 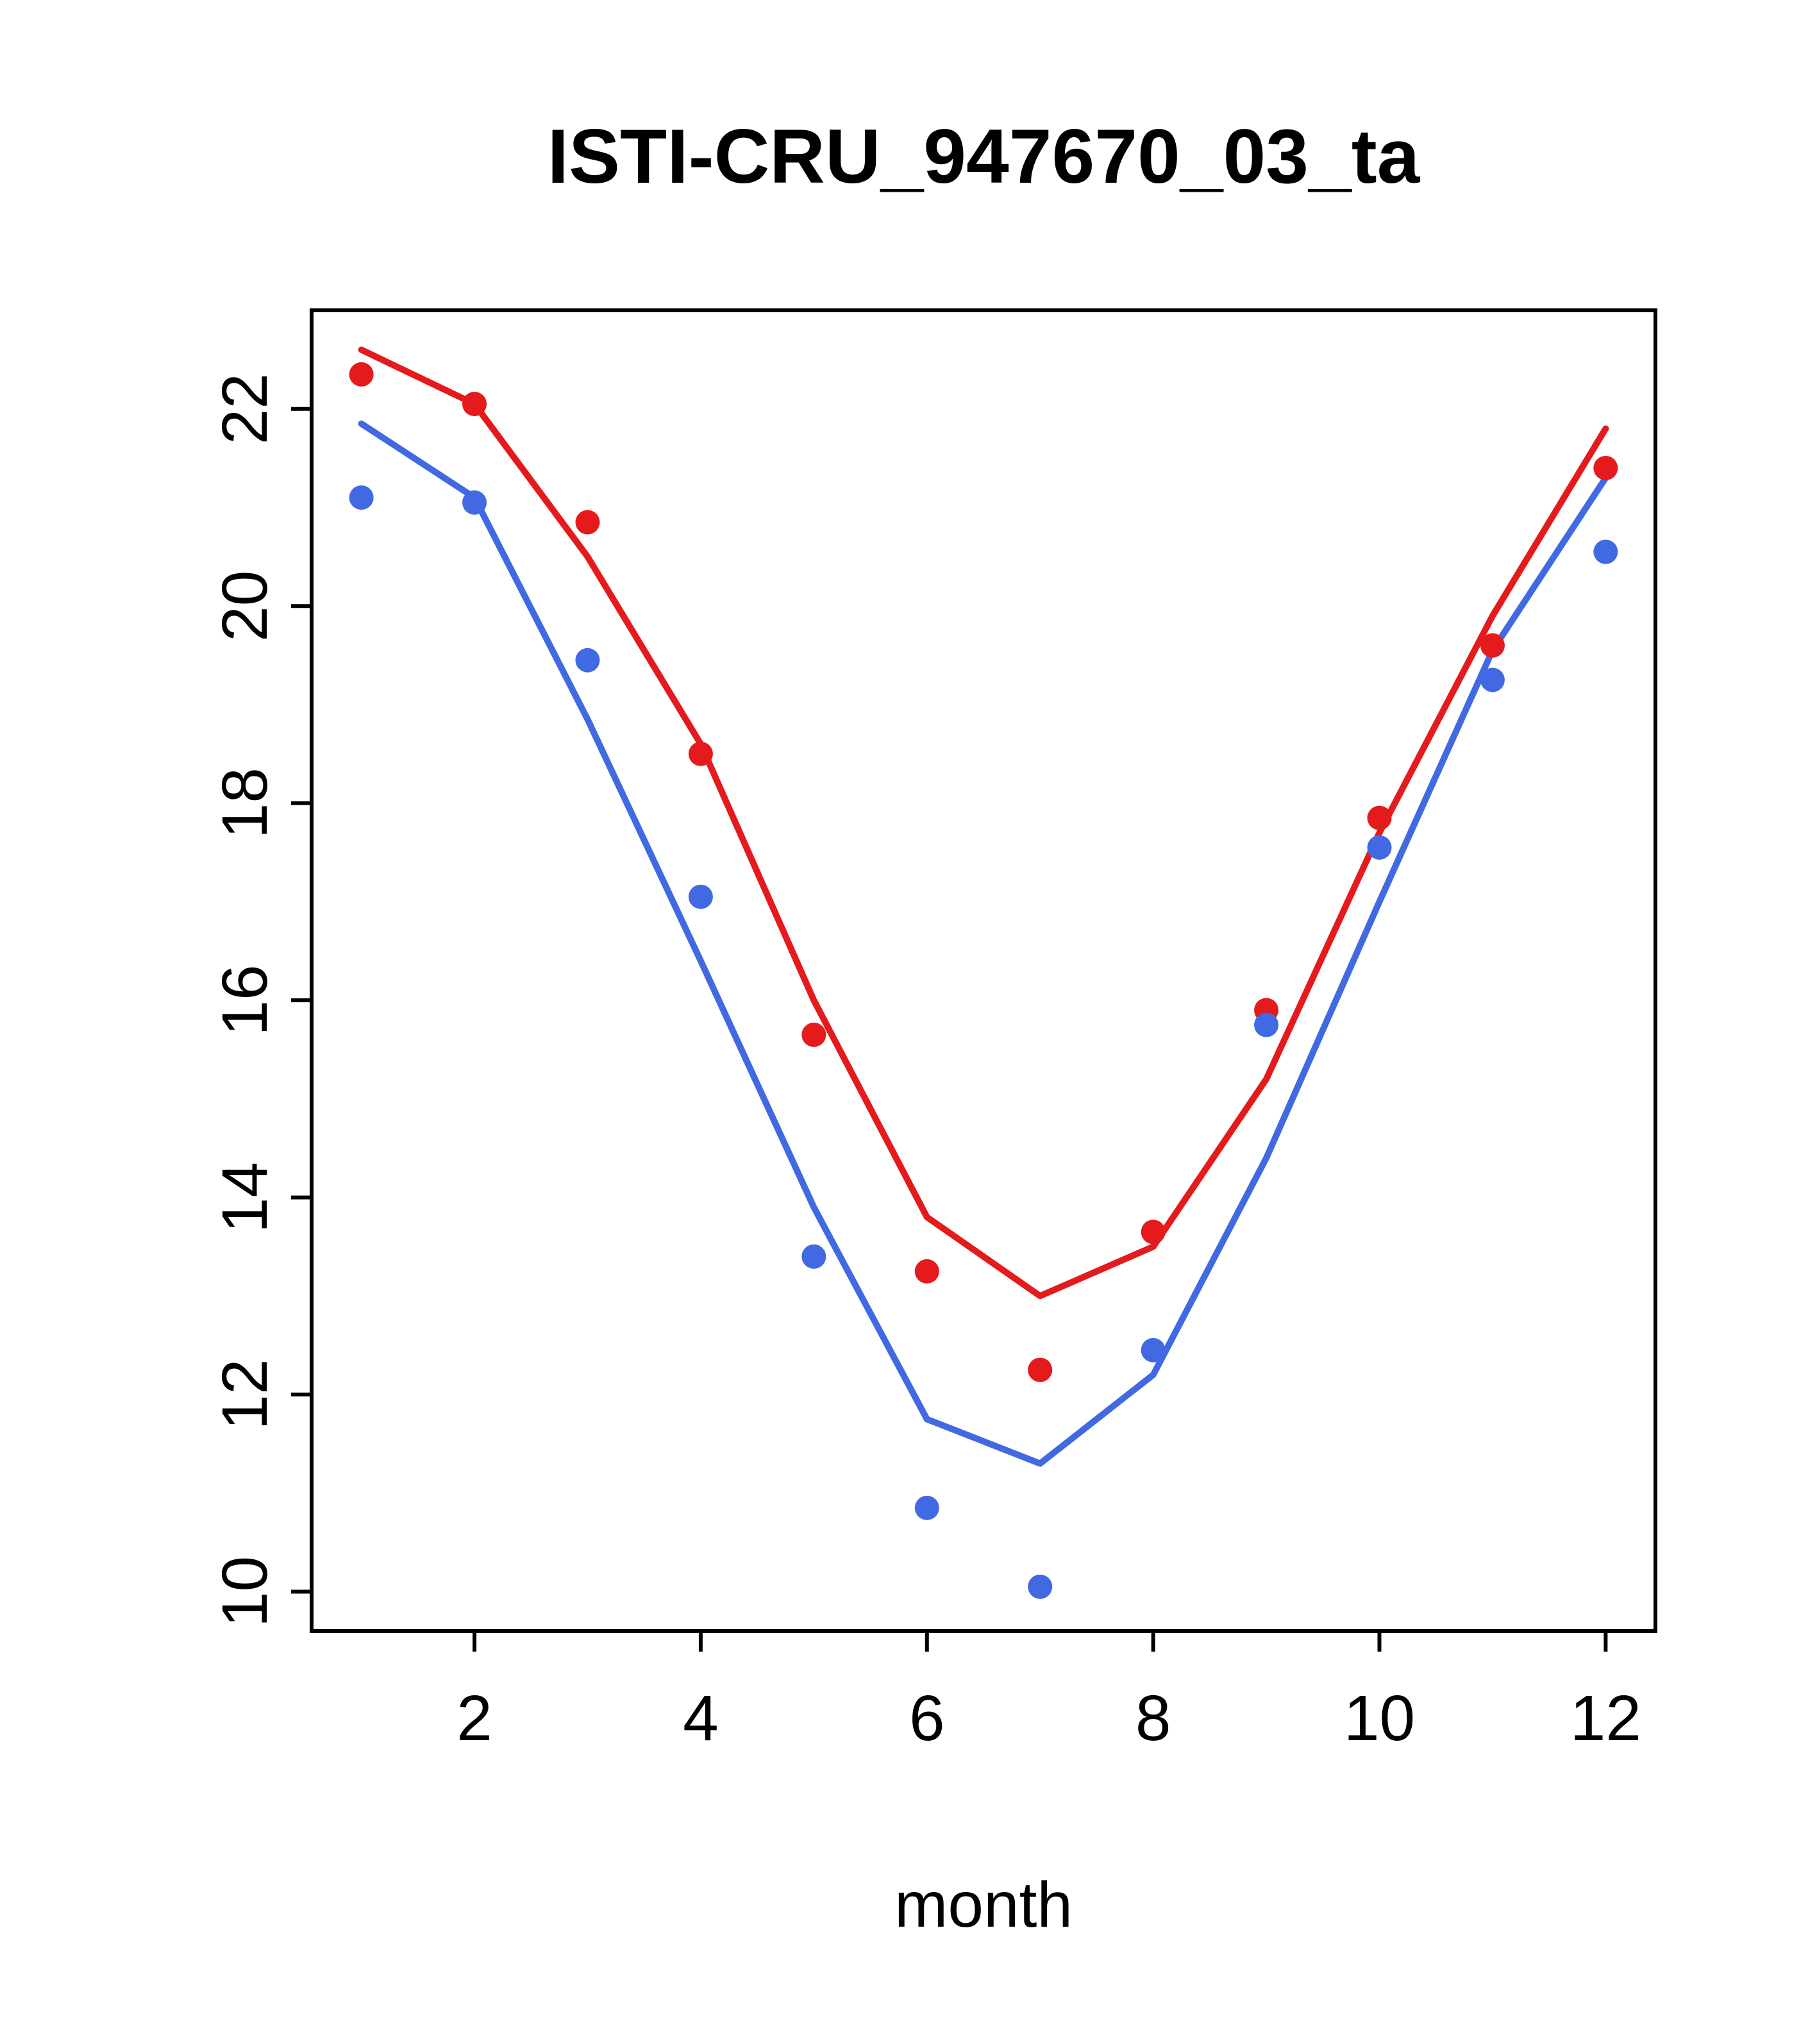 What do you see at coordinates (1048, 1692) in the screenshot?
I see `x-axis: 2 4 6 8 10 12` at bounding box center [1048, 1692].